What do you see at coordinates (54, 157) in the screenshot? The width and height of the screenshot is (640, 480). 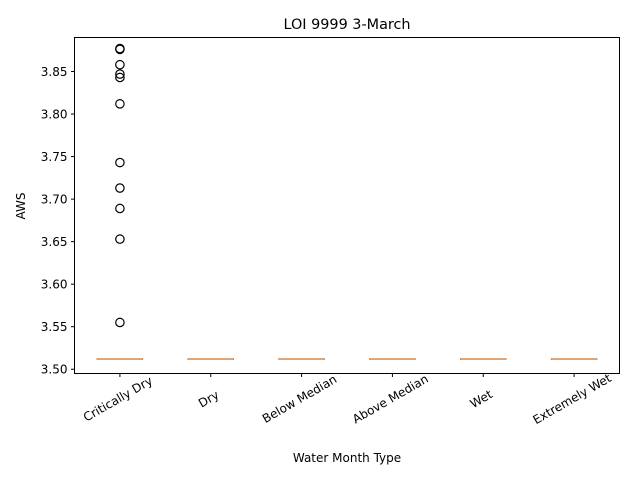 I see `y-tick-label: 3.75` at bounding box center [54, 157].